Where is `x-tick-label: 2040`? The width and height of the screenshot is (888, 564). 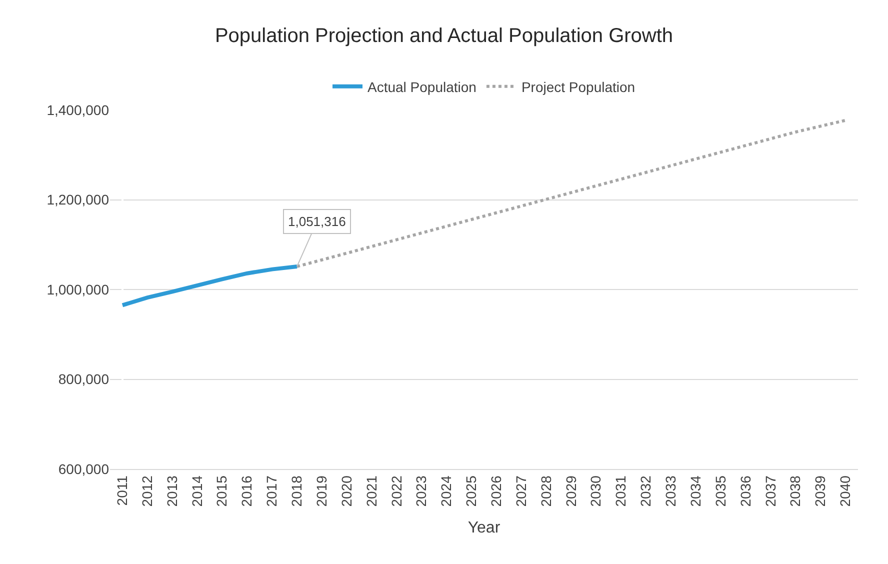 x-tick-label: 2040 is located at coordinates (845, 491).